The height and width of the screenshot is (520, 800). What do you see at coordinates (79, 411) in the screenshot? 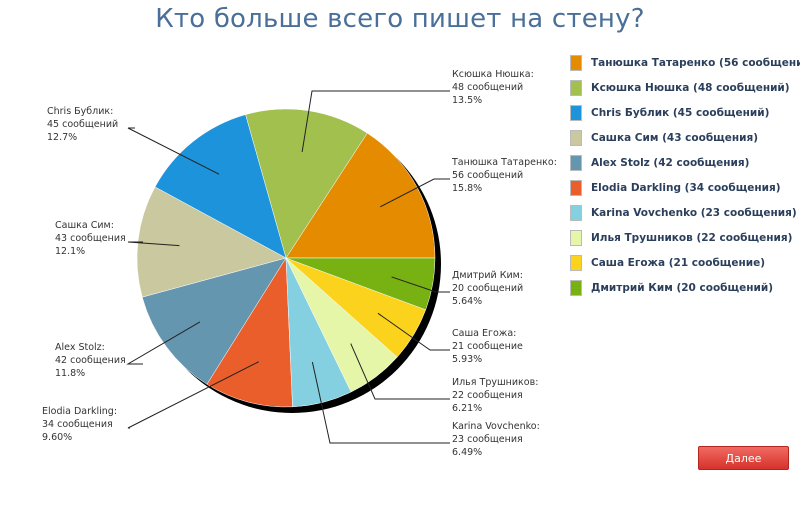
I see `callout-label: Elodia Darkling:` at bounding box center [79, 411].